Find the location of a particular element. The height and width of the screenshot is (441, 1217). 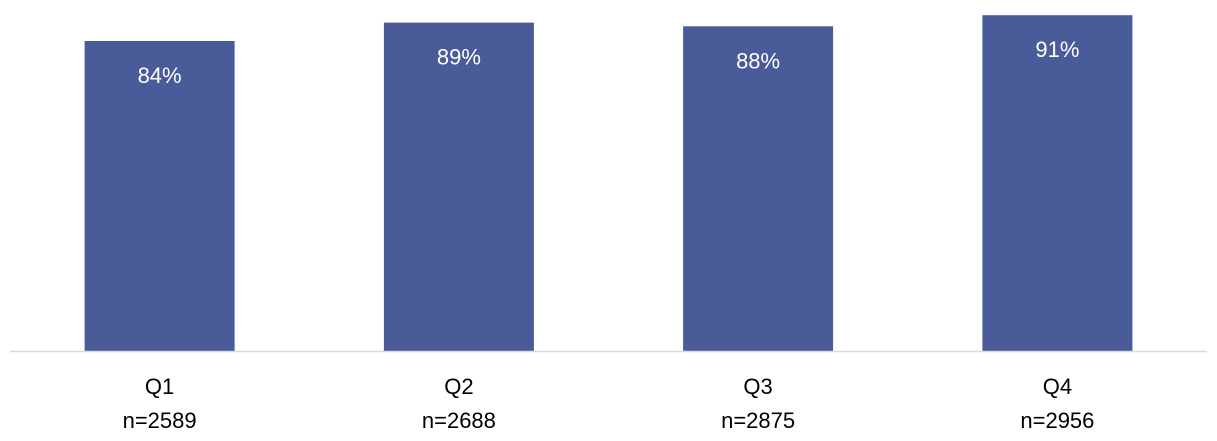

x-tick-label-q2: Q2 is located at coordinates (458, 386).